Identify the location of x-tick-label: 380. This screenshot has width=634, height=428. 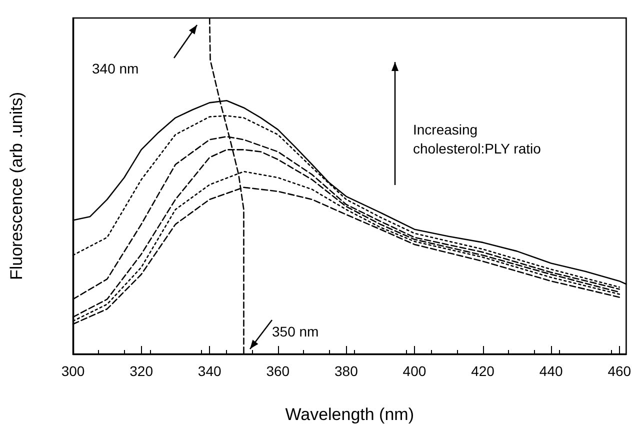
(346, 371).